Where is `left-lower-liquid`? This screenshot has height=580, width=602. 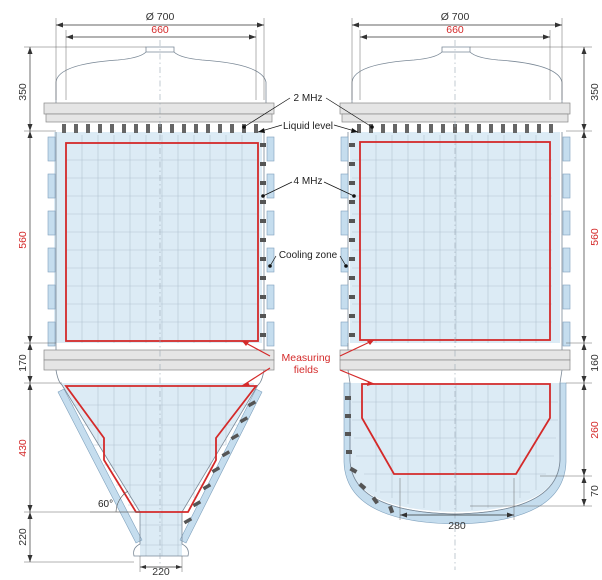 left-lower-liquid is located at coordinates (158, 384).